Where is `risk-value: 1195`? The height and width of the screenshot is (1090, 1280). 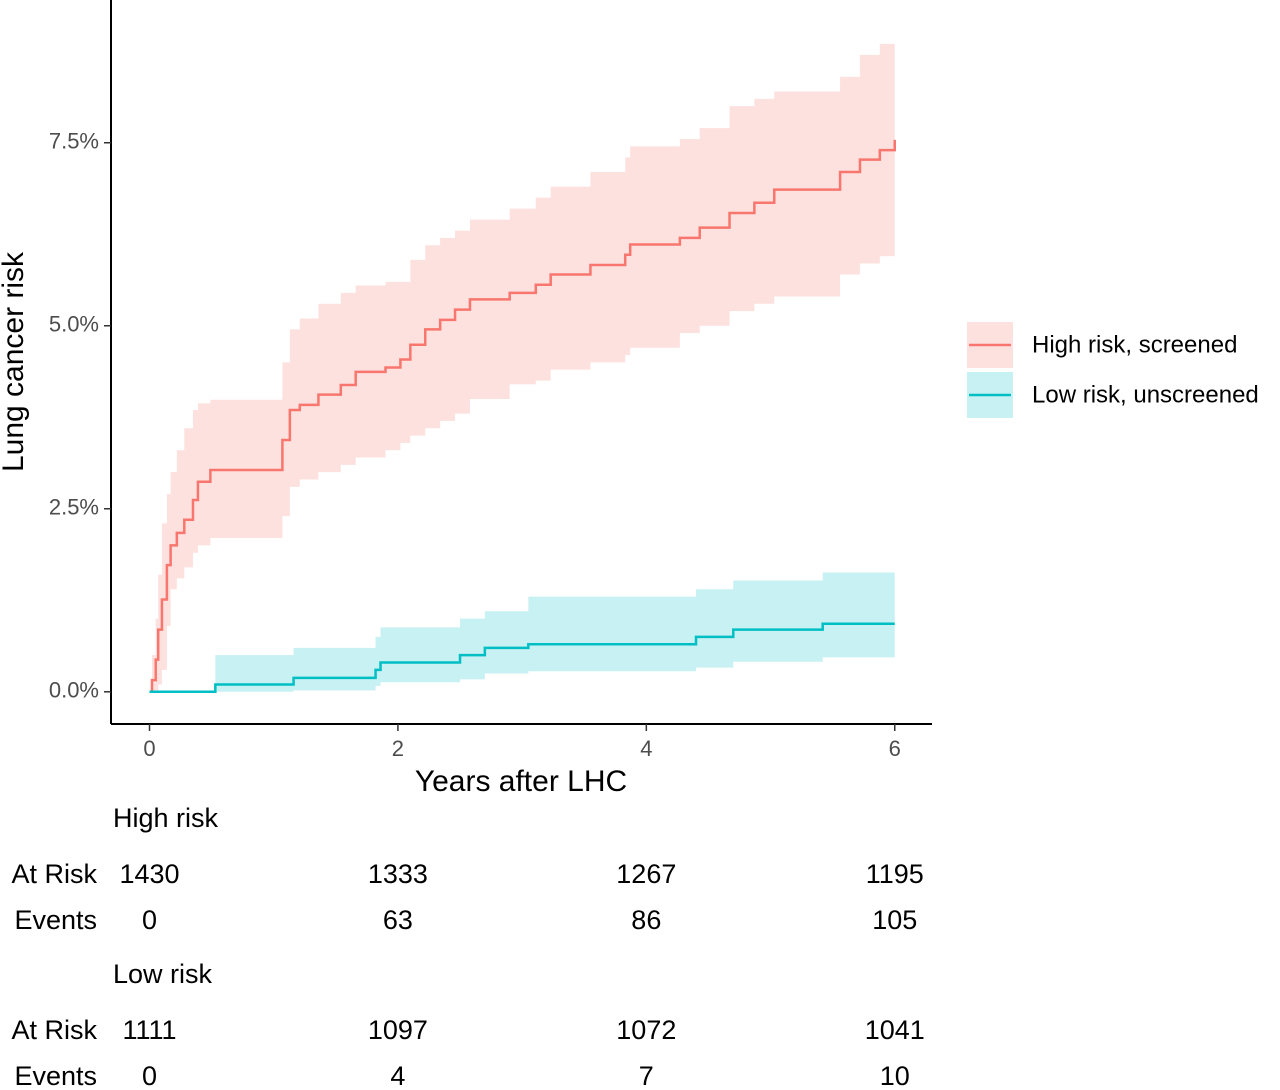 risk-value: 1195 is located at coordinates (895, 874).